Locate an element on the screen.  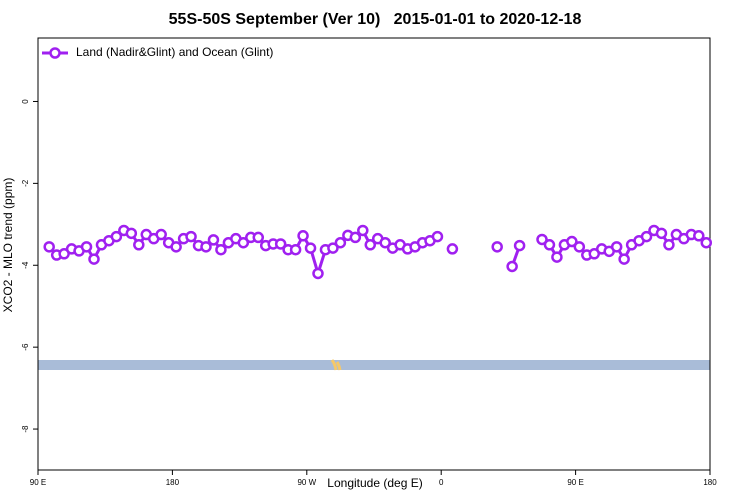
y-tick-label: -8 is located at coordinates (25, 429).